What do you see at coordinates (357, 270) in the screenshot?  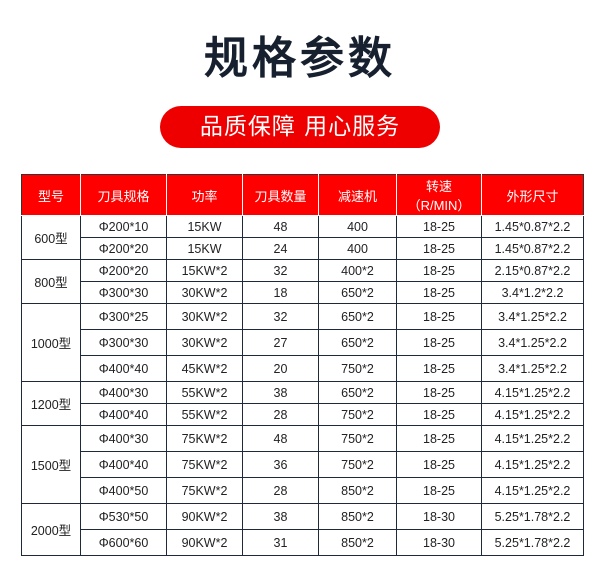 I see `table-cell: 400*2` at bounding box center [357, 270].